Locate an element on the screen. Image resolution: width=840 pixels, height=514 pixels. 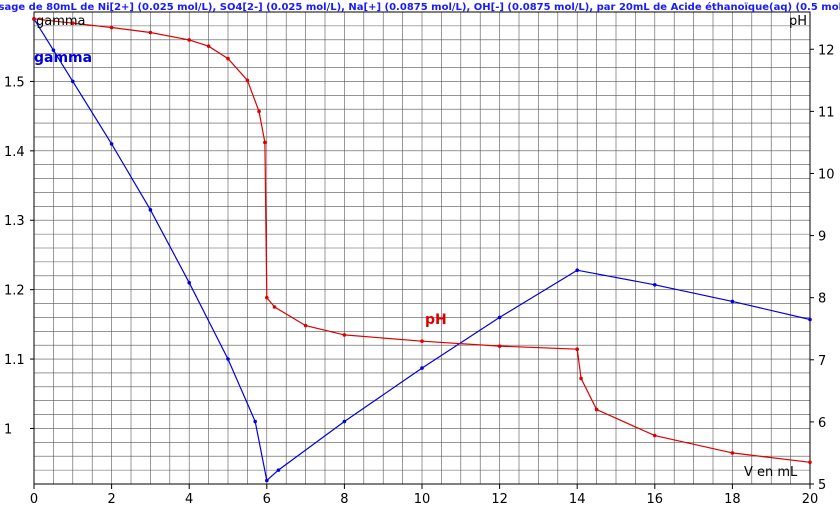
x-tick-label: 12 is located at coordinates (499, 499).